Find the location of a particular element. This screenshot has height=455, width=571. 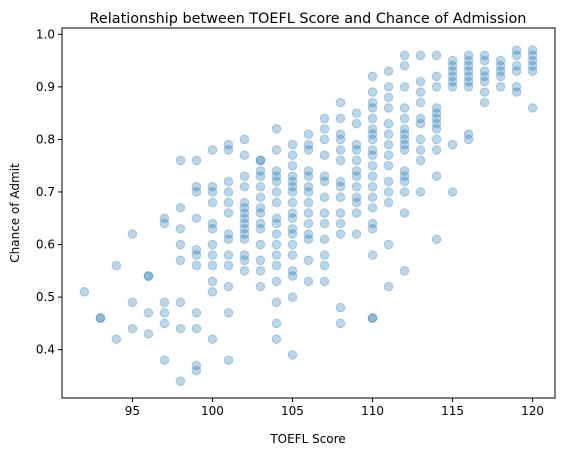

x-tick-label: 115 is located at coordinates (452, 411).